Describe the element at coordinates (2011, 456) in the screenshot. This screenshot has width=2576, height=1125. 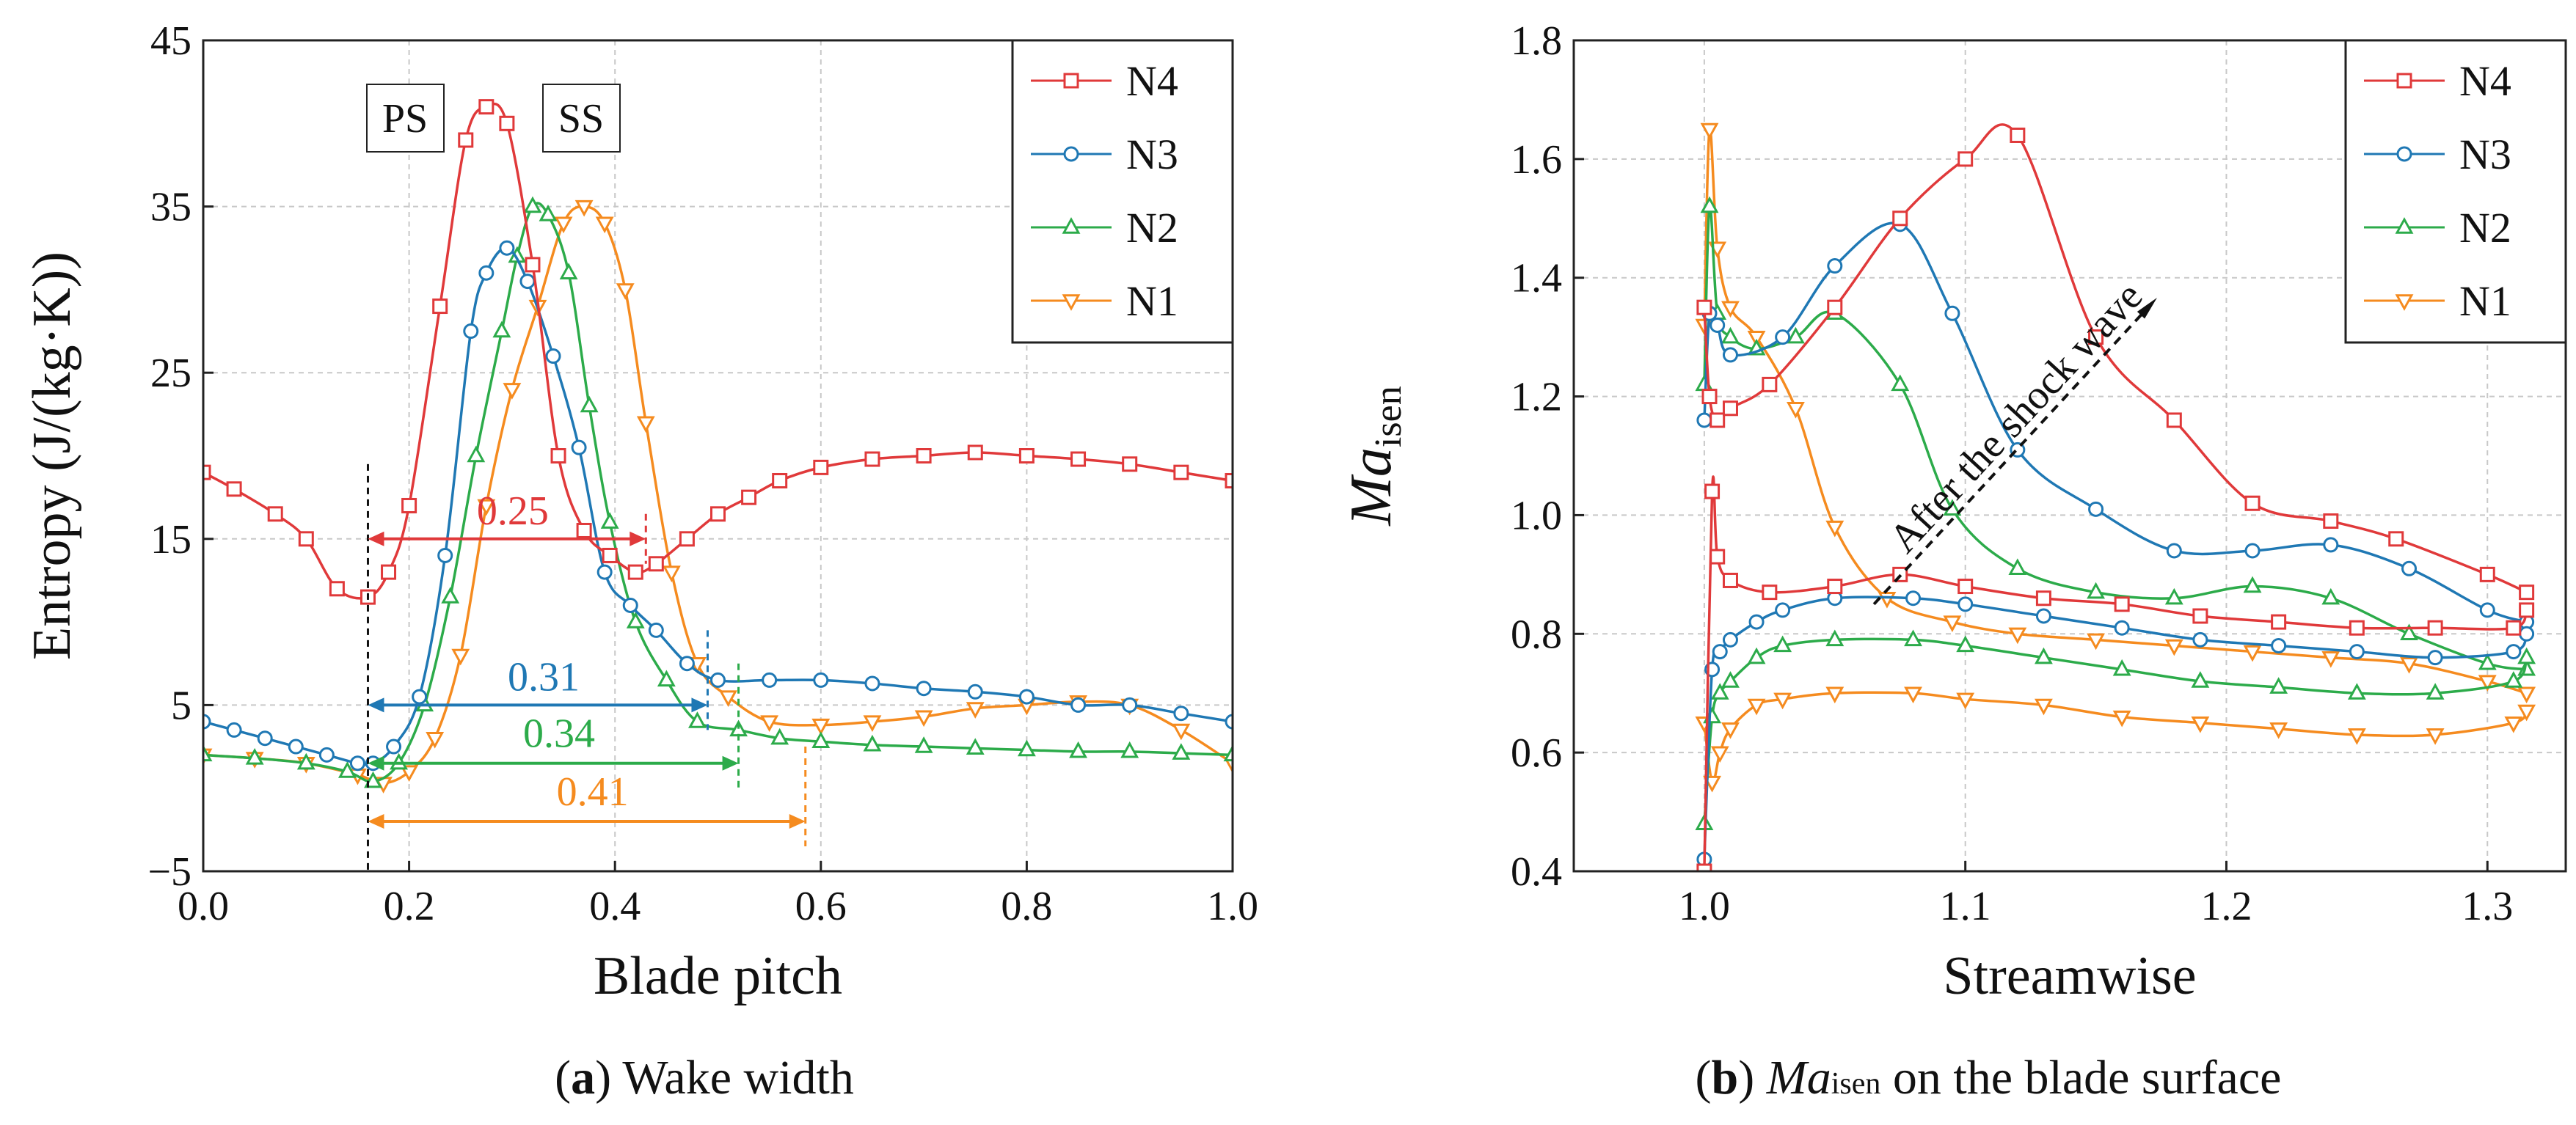
I see `b-shock-arrow` at that location.